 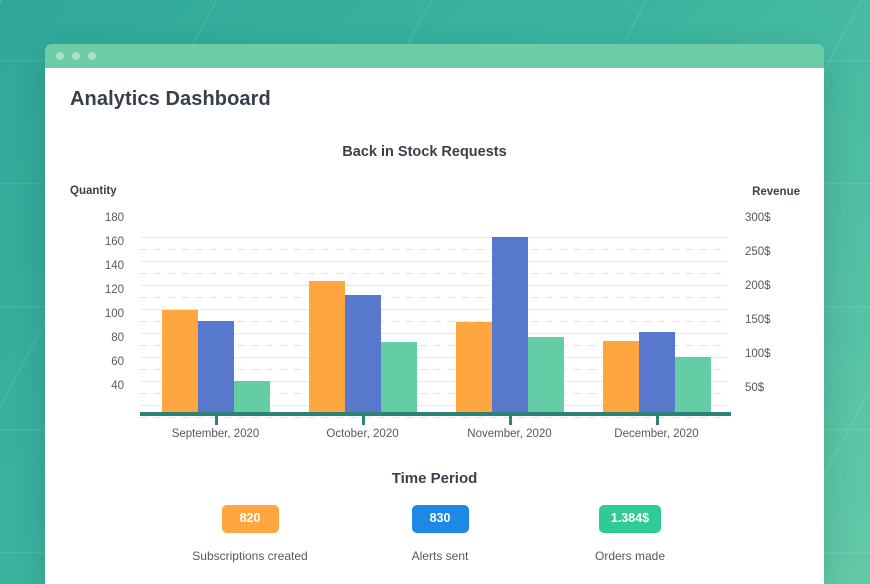 What do you see at coordinates (250, 519) in the screenshot?
I see `metric-badge: 820` at bounding box center [250, 519].